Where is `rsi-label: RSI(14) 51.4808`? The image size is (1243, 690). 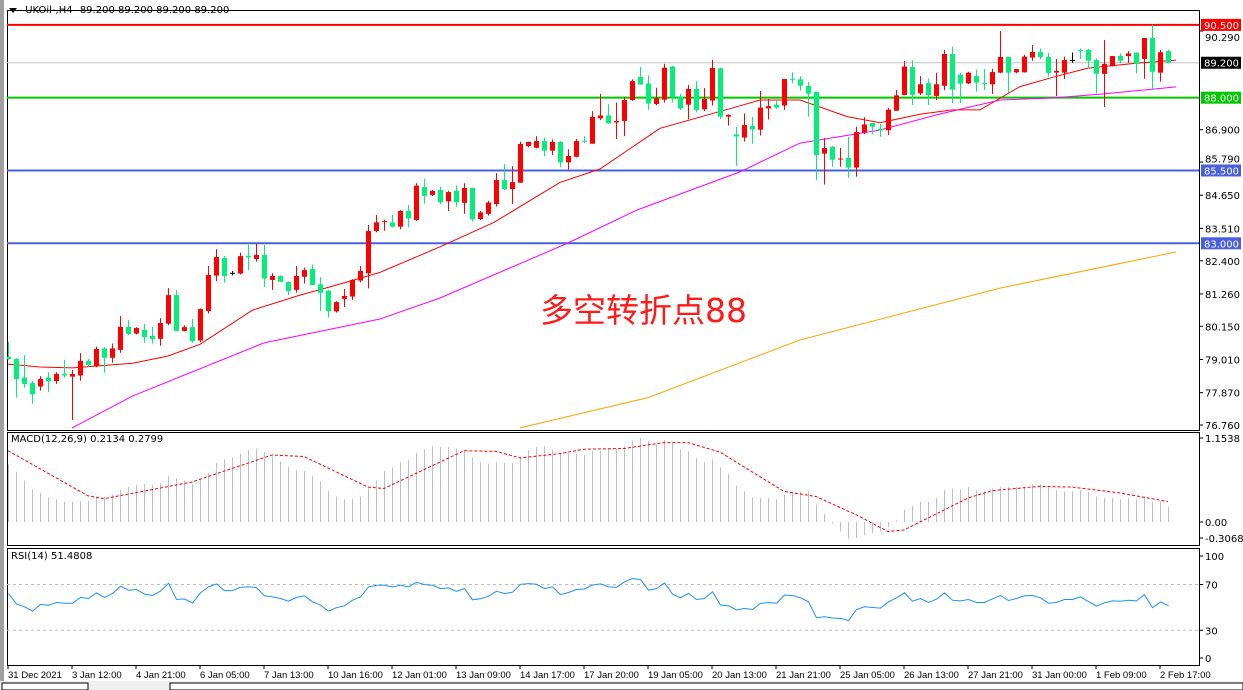 rsi-label: RSI(14) 51.4808 is located at coordinates (52, 556).